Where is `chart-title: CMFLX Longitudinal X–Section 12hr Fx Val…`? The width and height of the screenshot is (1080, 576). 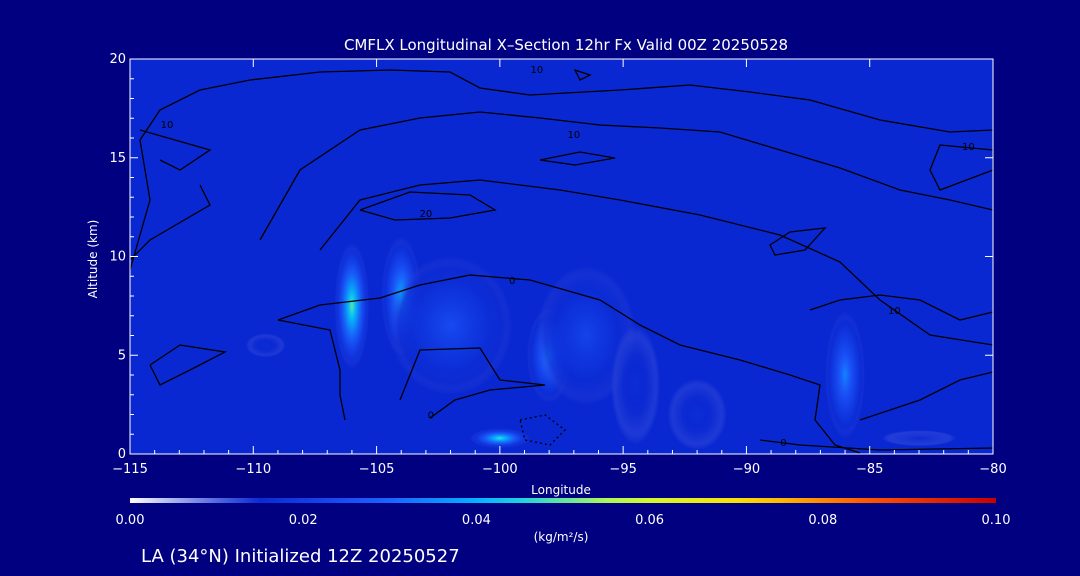
chart-title: CMFLX Longitudinal X–Section 12hr Fx Val… is located at coordinates (566, 45).